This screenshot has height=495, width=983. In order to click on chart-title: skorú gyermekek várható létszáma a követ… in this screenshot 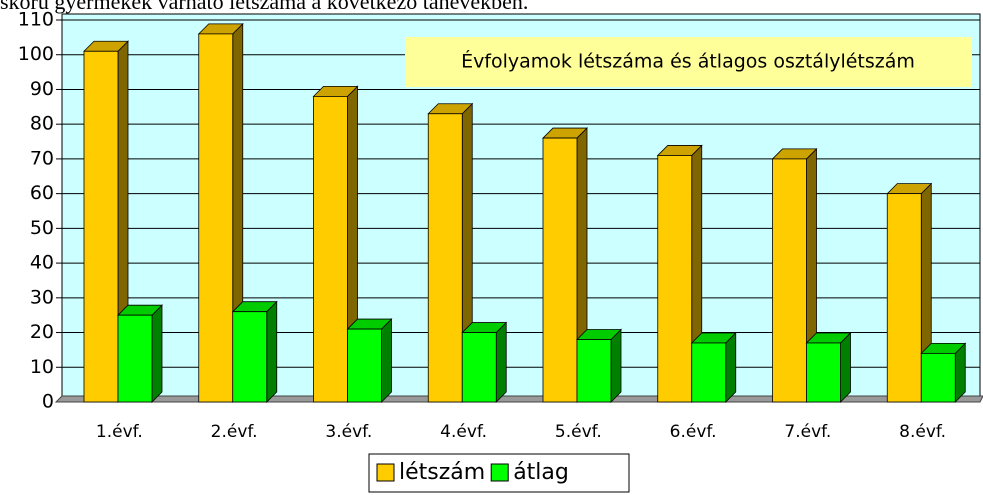, I will do `click(264, 7)`.